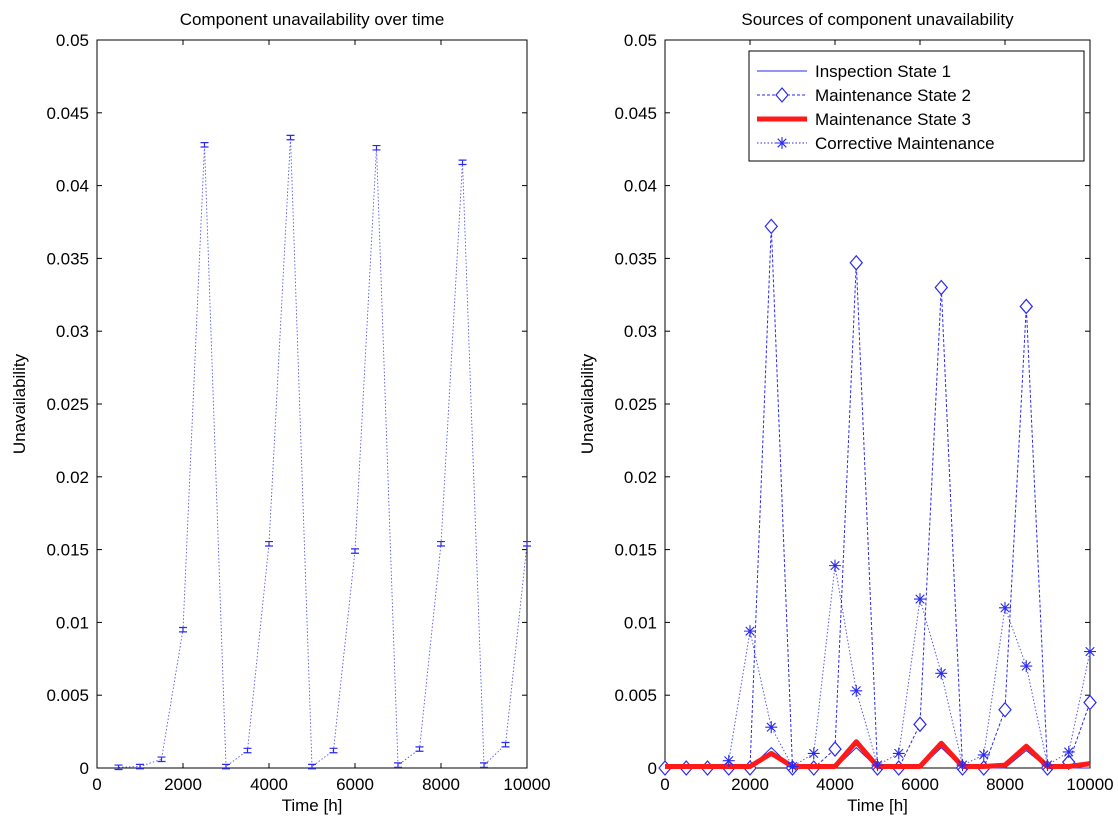  Describe the element at coordinates (893, 119) in the screenshot. I see `legend-label: Maintenance State 3` at that location.